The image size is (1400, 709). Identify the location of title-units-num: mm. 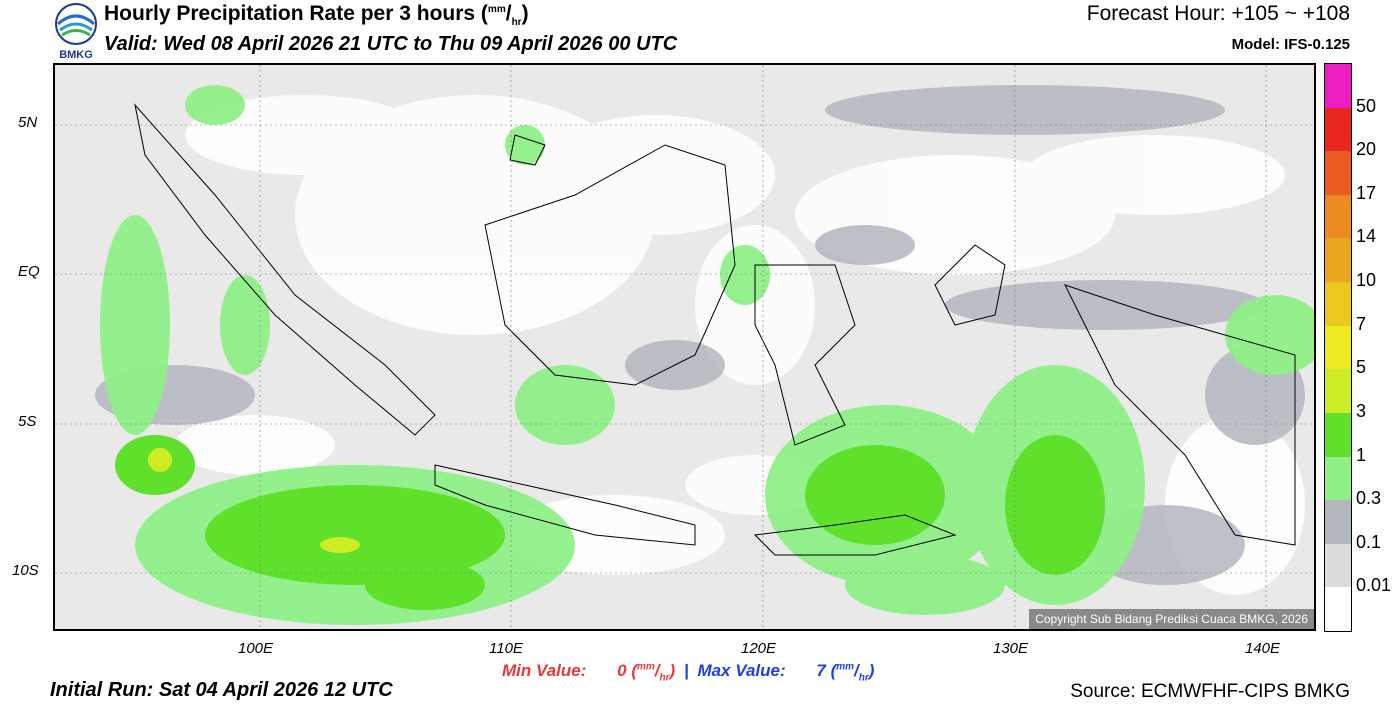
(496, 9).